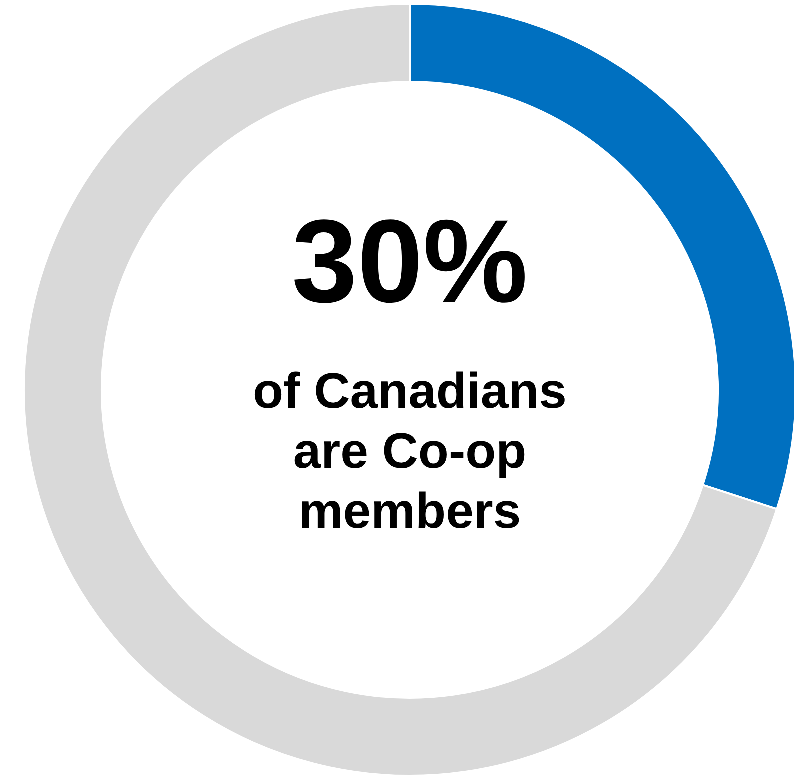 The width and height of the screenshot is (794, 780). I want to click on text: of Canadians are Co-op members, so click(410, 451).